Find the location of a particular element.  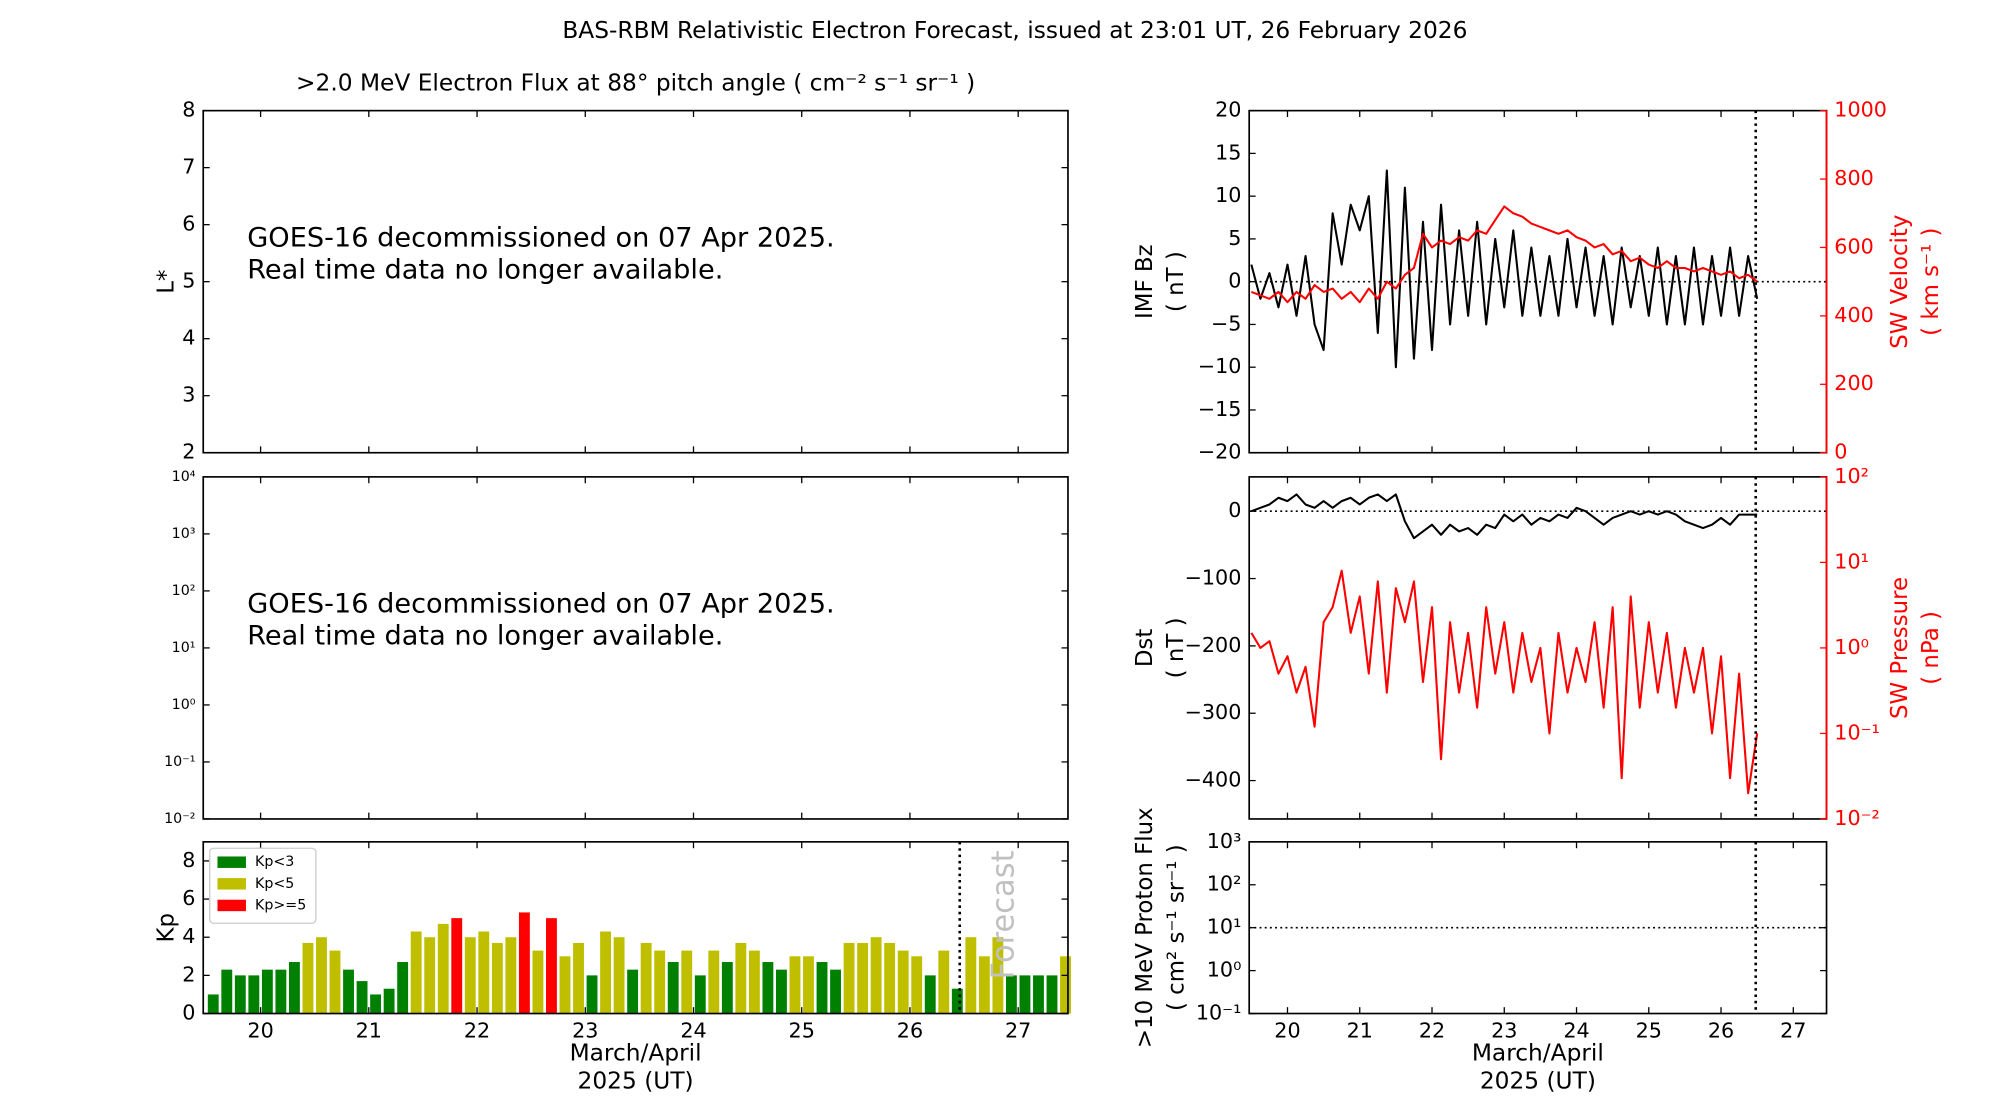

y2-axis-label: ( nPa ) is located at coordinates (1931, 648).